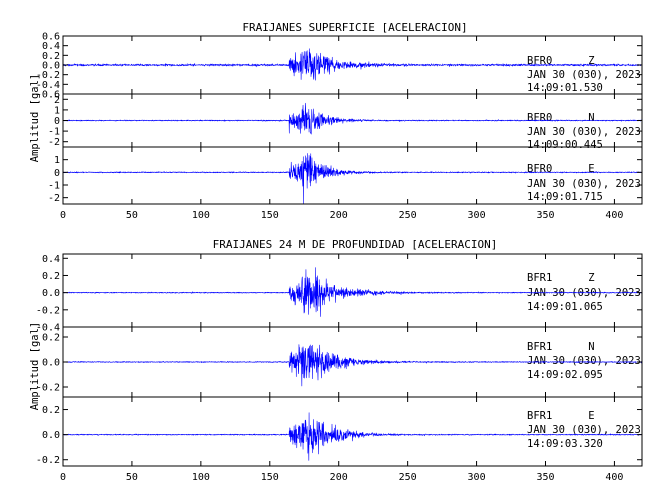 The height and width of the screenshot is (500, 650). Describe the element at coordinates (565, 307) in the screenshot. I see `time-label: 14:09:01.065` at that location.